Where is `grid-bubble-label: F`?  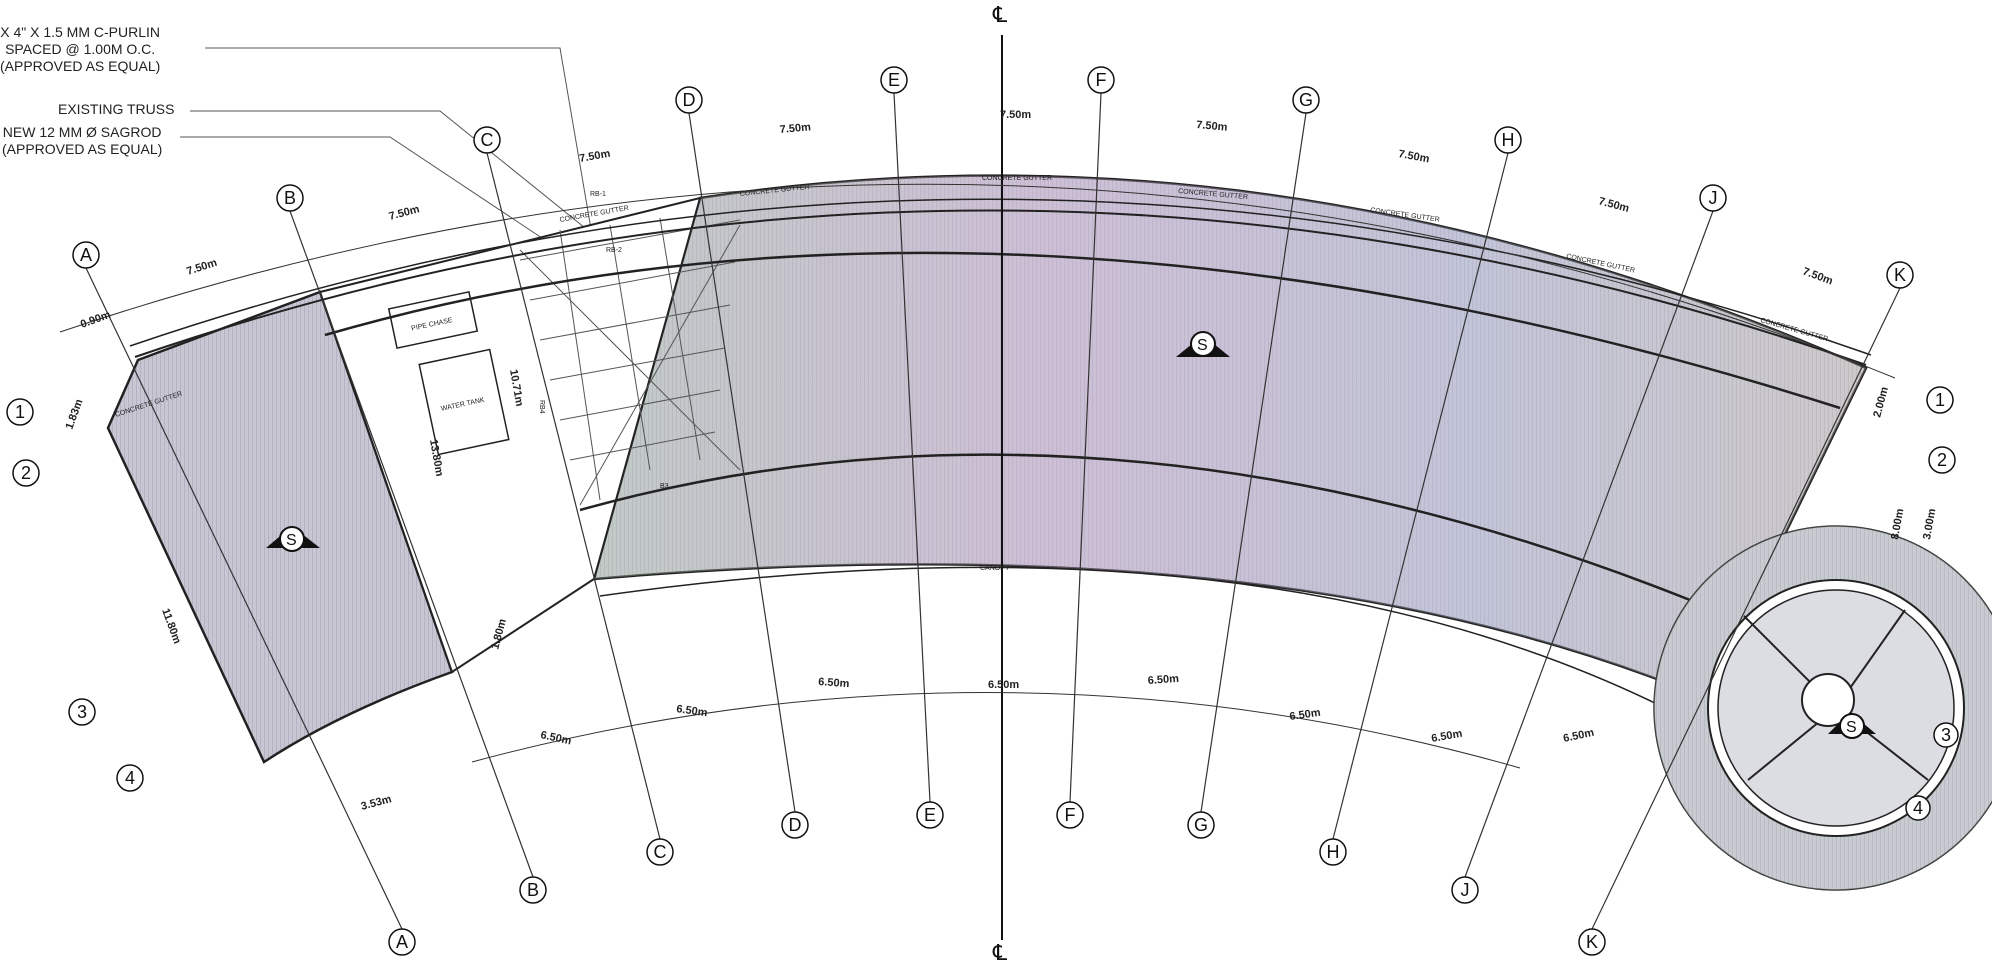
grid-bubble-label: F is located at coordinates (1101, 80).